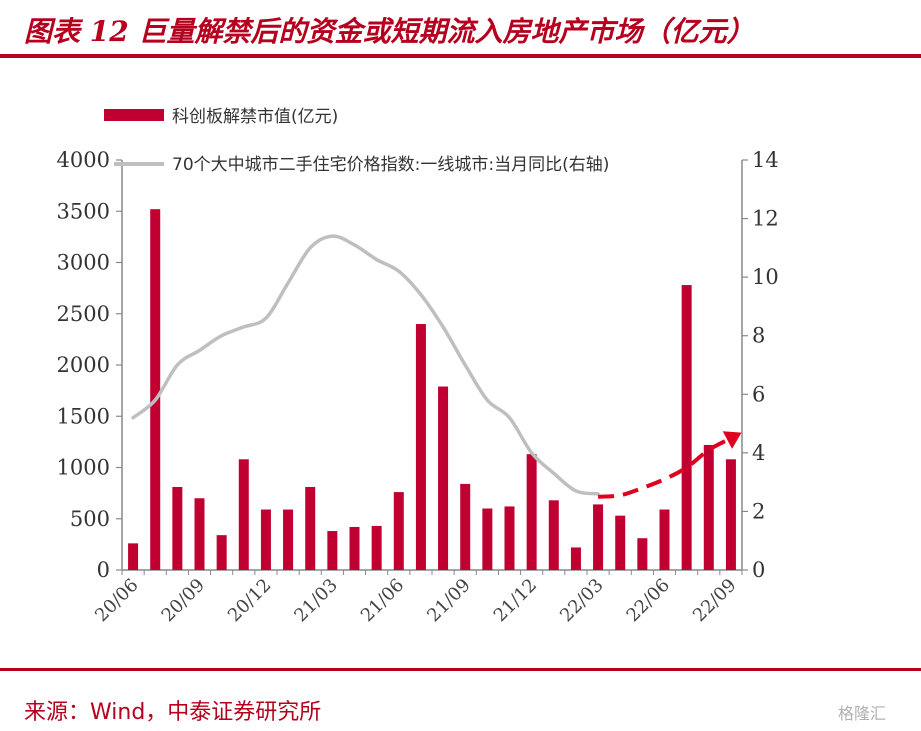  I want to click on y-tick-label-left: 1000, so click(83, 468).